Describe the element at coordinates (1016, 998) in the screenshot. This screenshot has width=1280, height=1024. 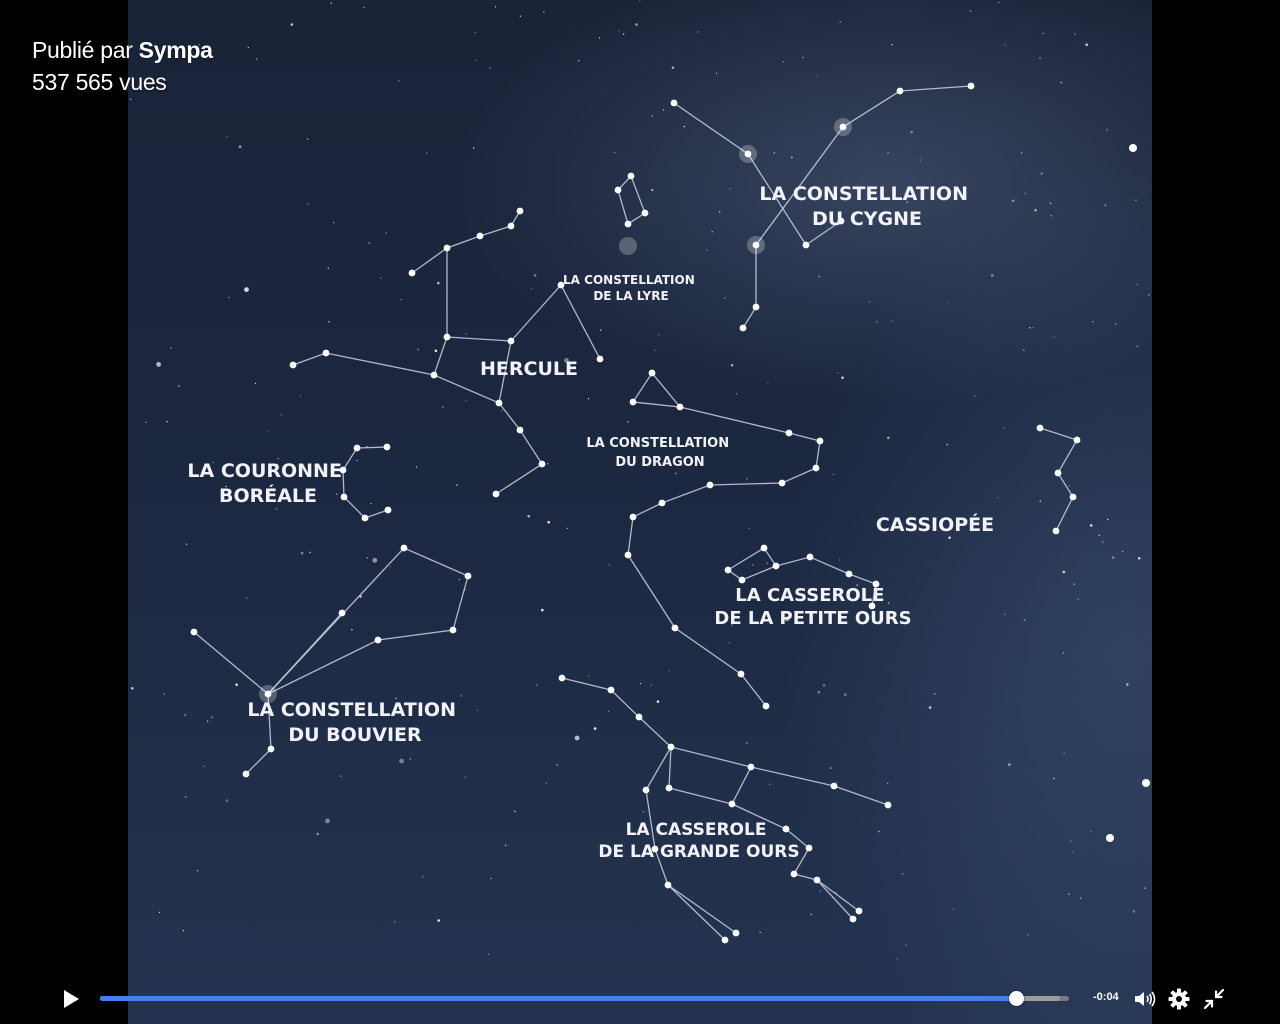
I see `progress-scrubber` at that location.